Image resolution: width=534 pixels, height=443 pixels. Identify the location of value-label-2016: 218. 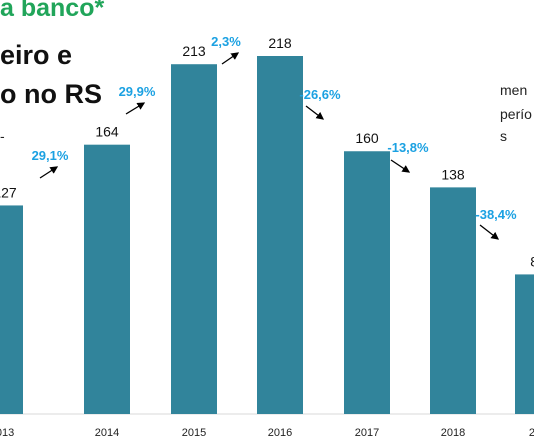
(280, 43).